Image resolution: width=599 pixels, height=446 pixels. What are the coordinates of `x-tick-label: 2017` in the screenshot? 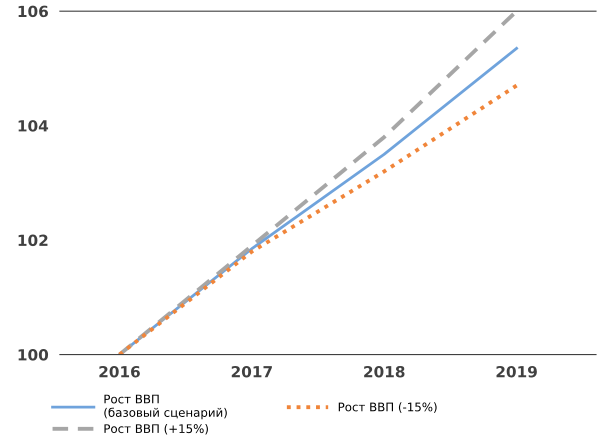 It's located at (252, 372).